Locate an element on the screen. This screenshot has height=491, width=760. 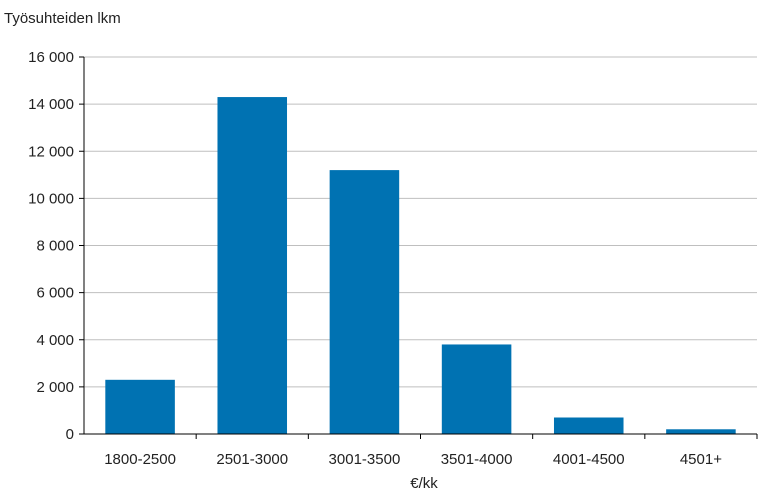
x-tick-label: 4501+ is located at coordinates (701, 459).